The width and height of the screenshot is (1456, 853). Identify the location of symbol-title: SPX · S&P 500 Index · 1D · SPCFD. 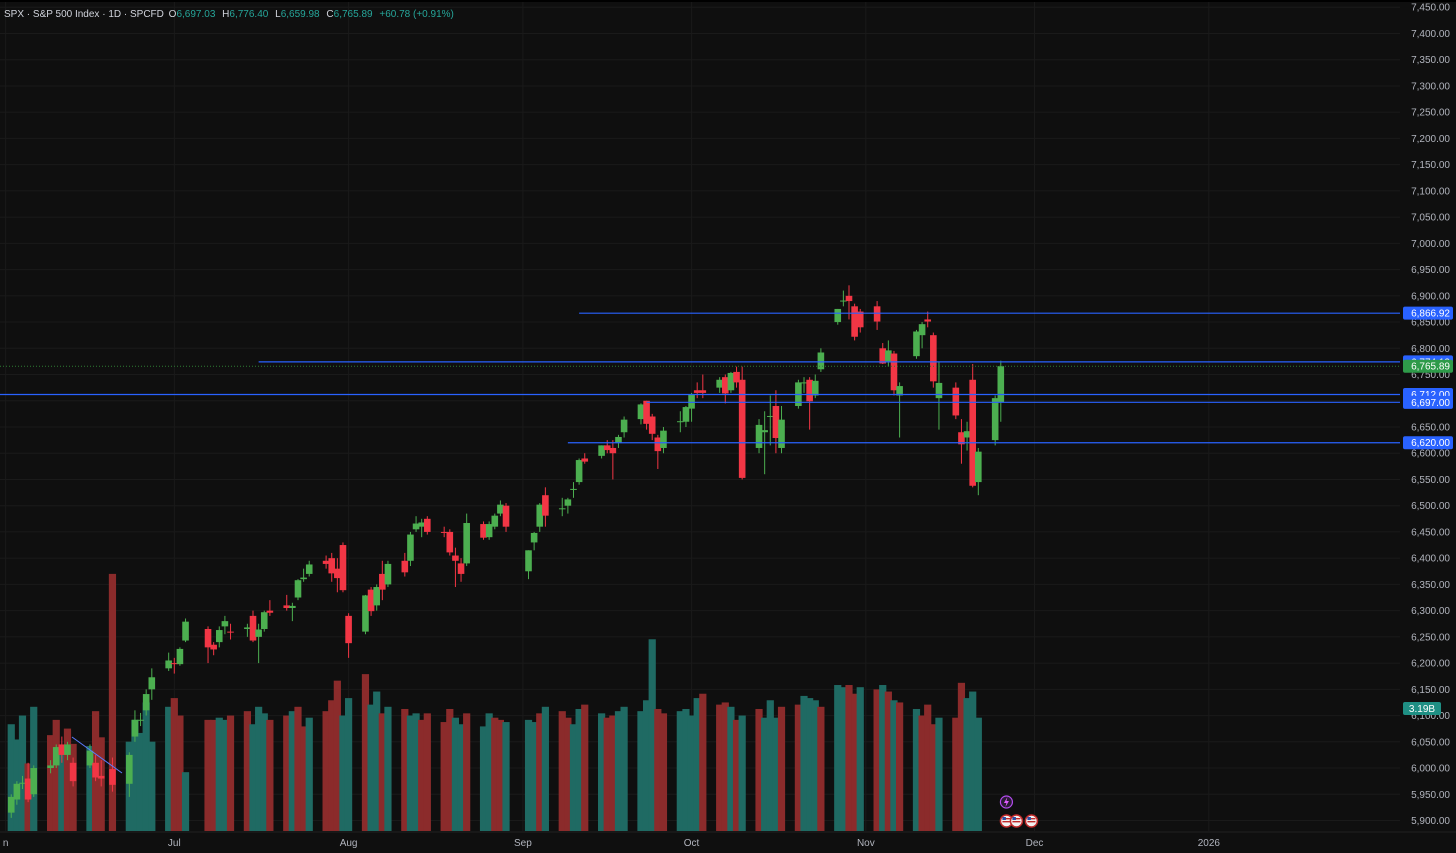
(84, 14).